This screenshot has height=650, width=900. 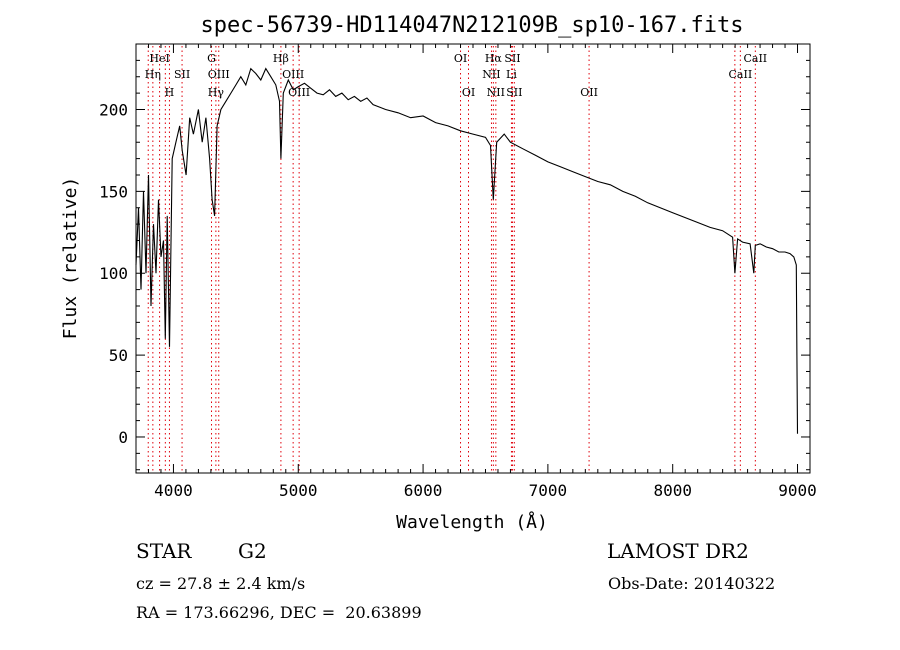 I want to click on obs-date: Obs-Date: 20140322, so click(x=692, y=583).